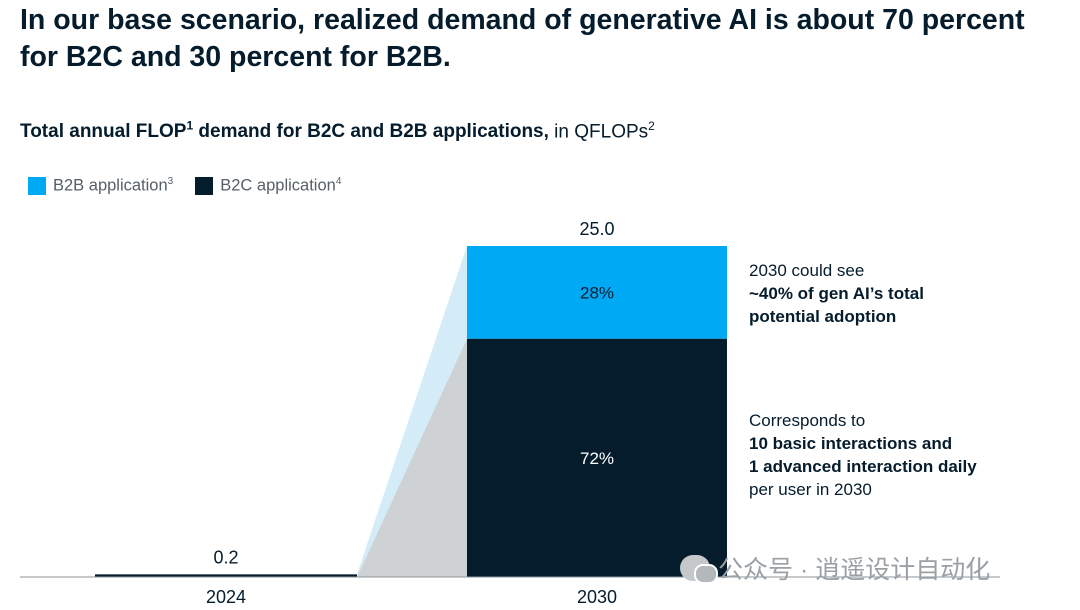  What do you see at coordinates (810, 489) in the screenshot?
I see `annotation-line: per user in 2030` at bounding box center [810, 489].